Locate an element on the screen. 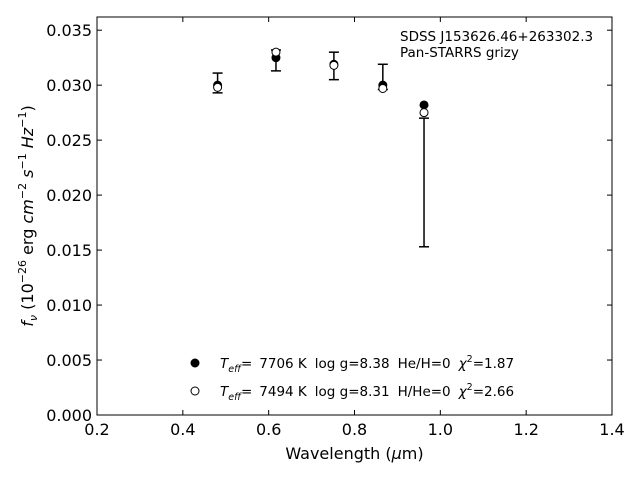 The width and height of the screenshot is (640, 480). x-tick-label: 0.6 is located at coordinates (268, 429).